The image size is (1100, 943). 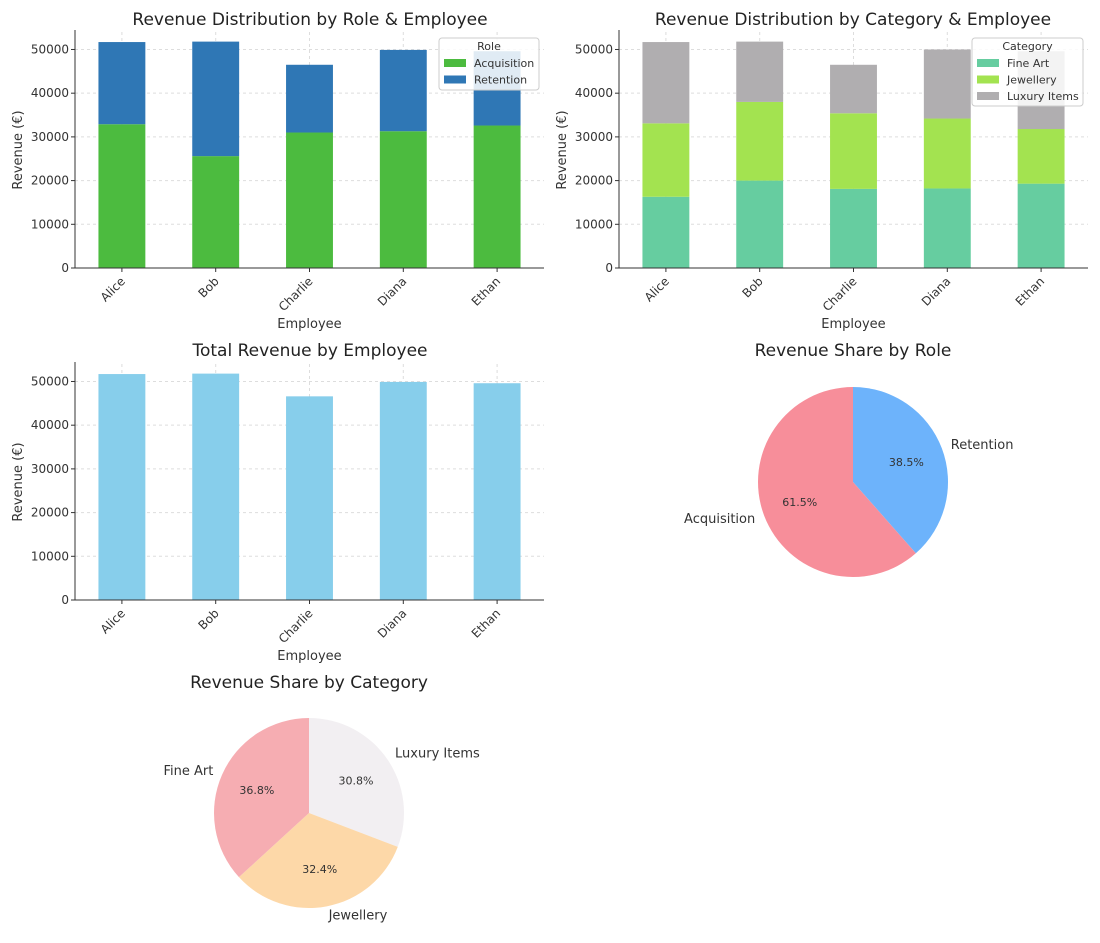 I want to click on pie-slice-label: Luxury Items, so click(x=437, y=754).